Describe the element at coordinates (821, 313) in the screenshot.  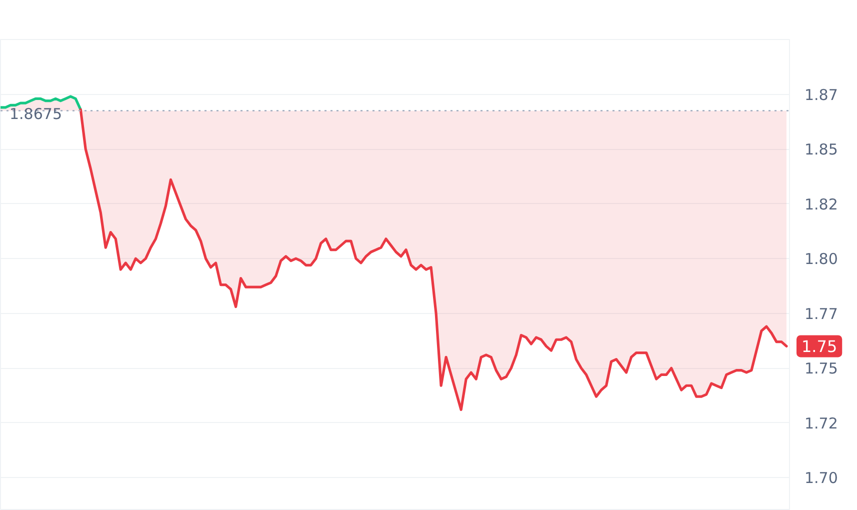
I see `y-tick-label: 1.77` at that location.